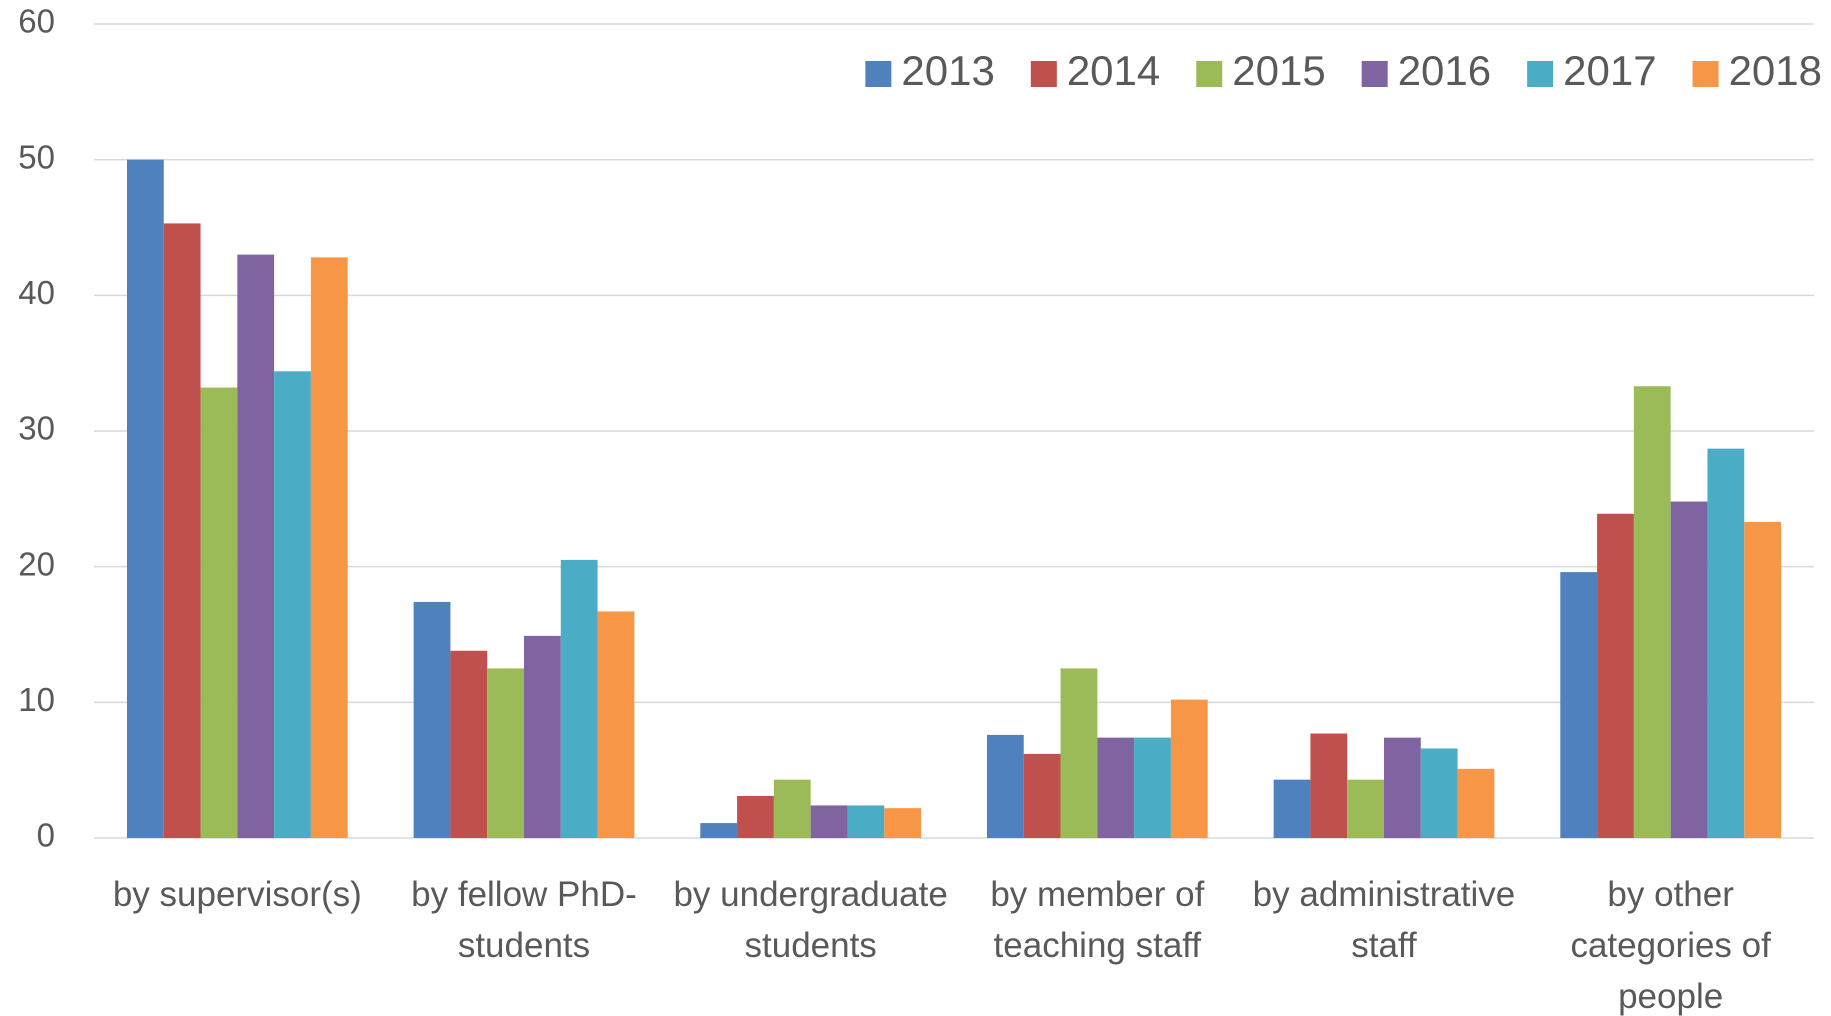 This screenshot has width=1831, height=1016. Describe the element at coordinates (1278, 70) in the screenshot. I see `legend-label: 2015` at that location.